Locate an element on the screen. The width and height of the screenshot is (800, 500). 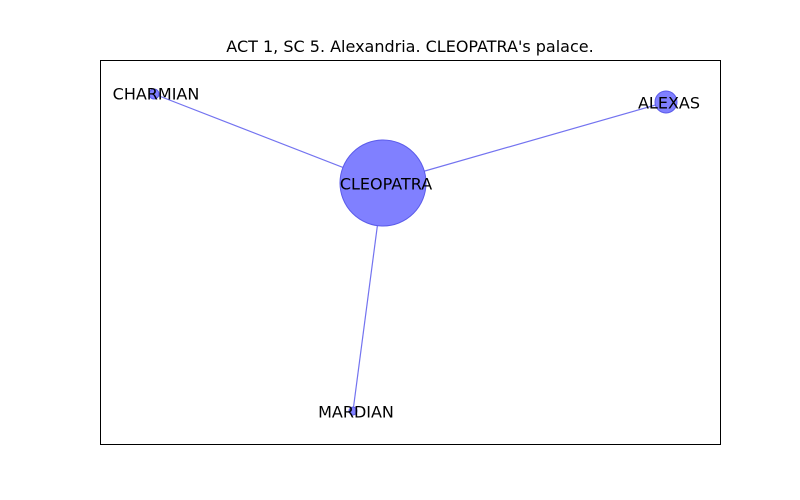
node-label-alexas: ALEXAS is located at coordinates (669, 103).